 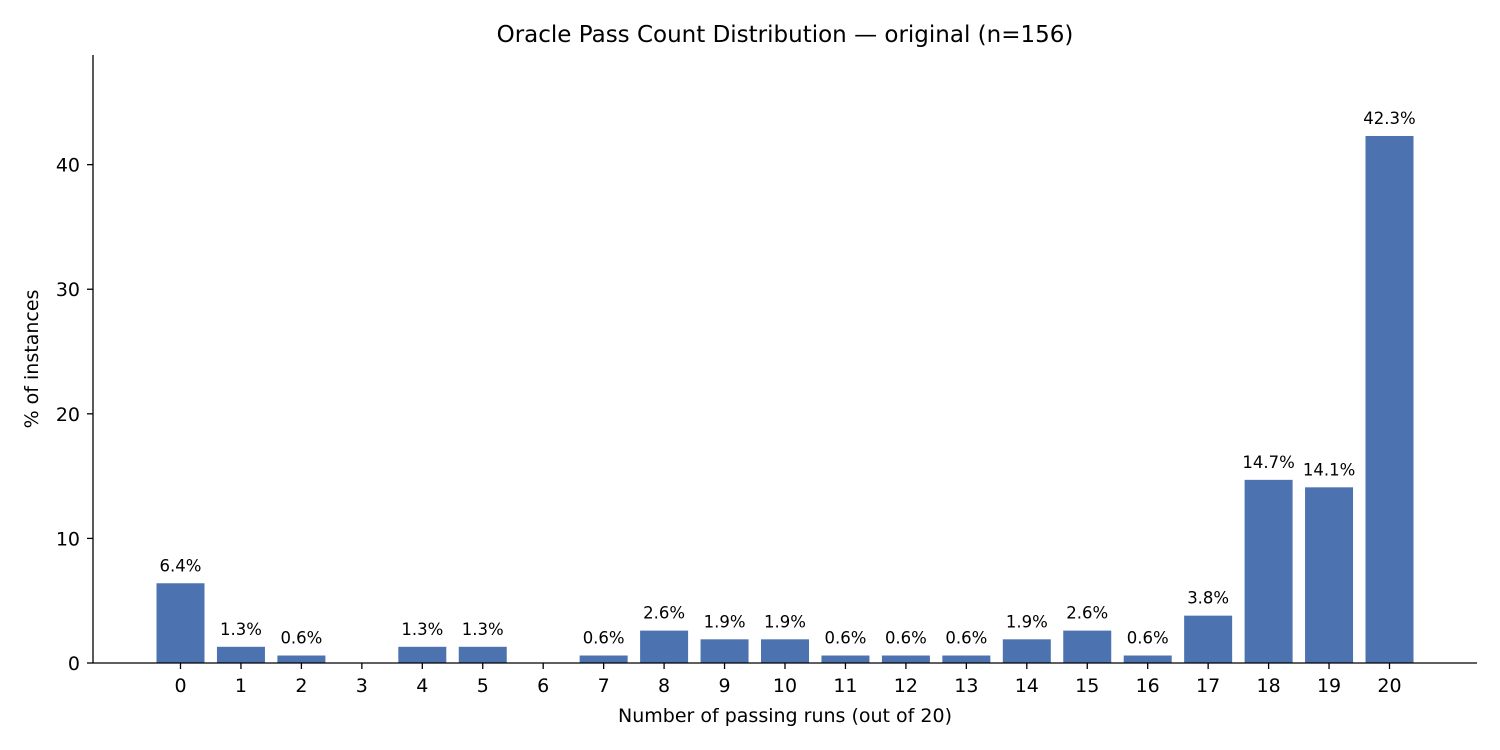 I want to click on x-axis-label: Number of passing runs (out of 20), so click(x=785, y=716).